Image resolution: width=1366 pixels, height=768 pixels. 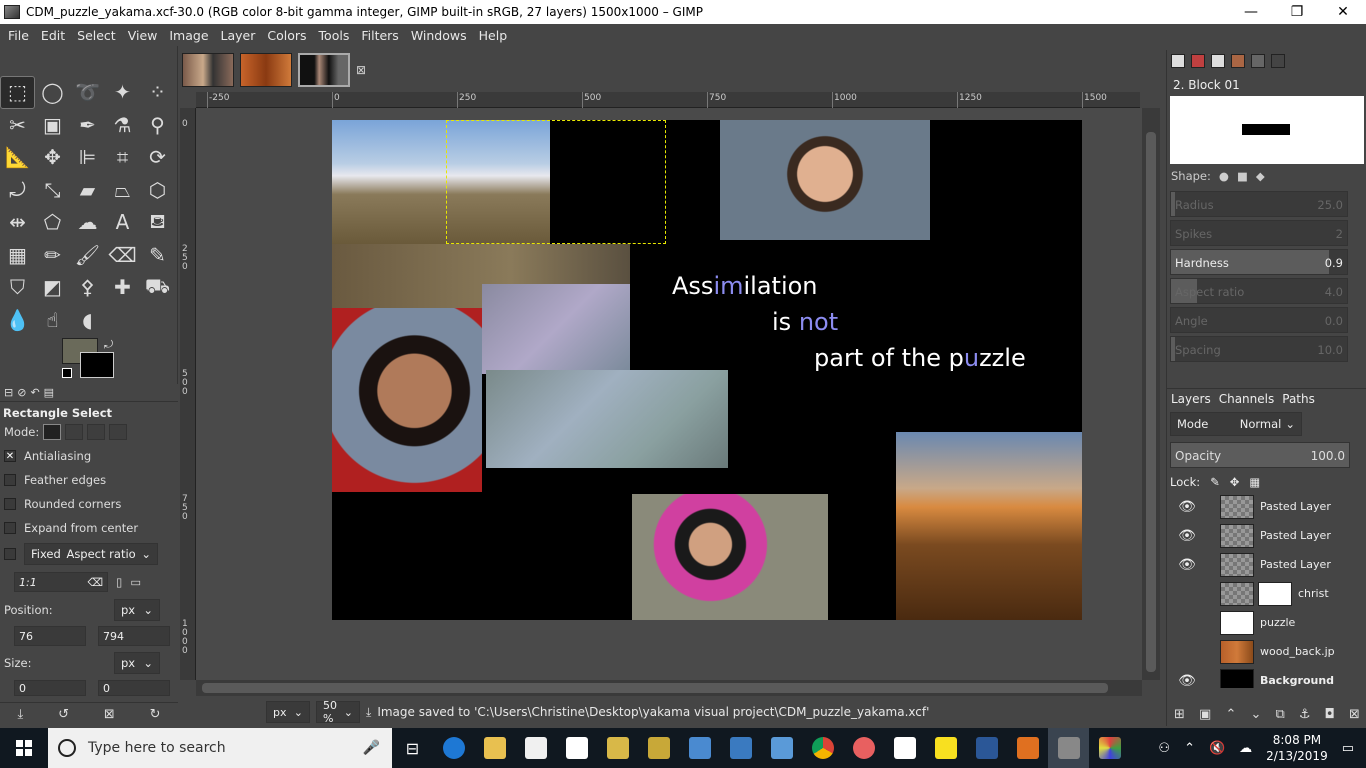 What do you see at coordinates (617, 748) in the screenshot?
I see `folder-icon` at bounding box center [617, 748].